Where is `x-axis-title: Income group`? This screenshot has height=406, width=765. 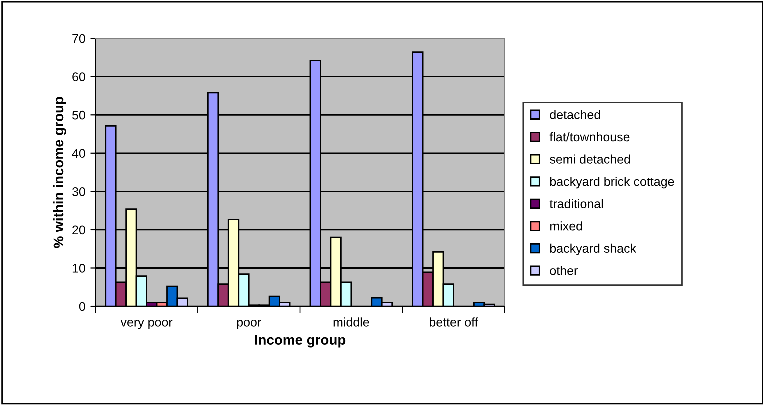 x-axis-title: Income group is located at coordinates (300, 341).